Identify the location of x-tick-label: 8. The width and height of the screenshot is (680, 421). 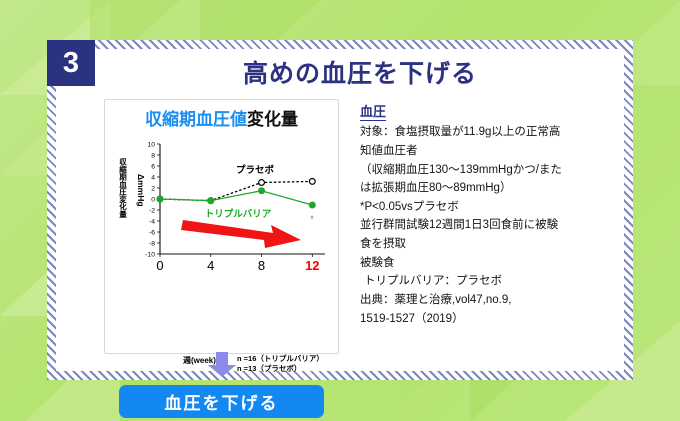
(261, 265).